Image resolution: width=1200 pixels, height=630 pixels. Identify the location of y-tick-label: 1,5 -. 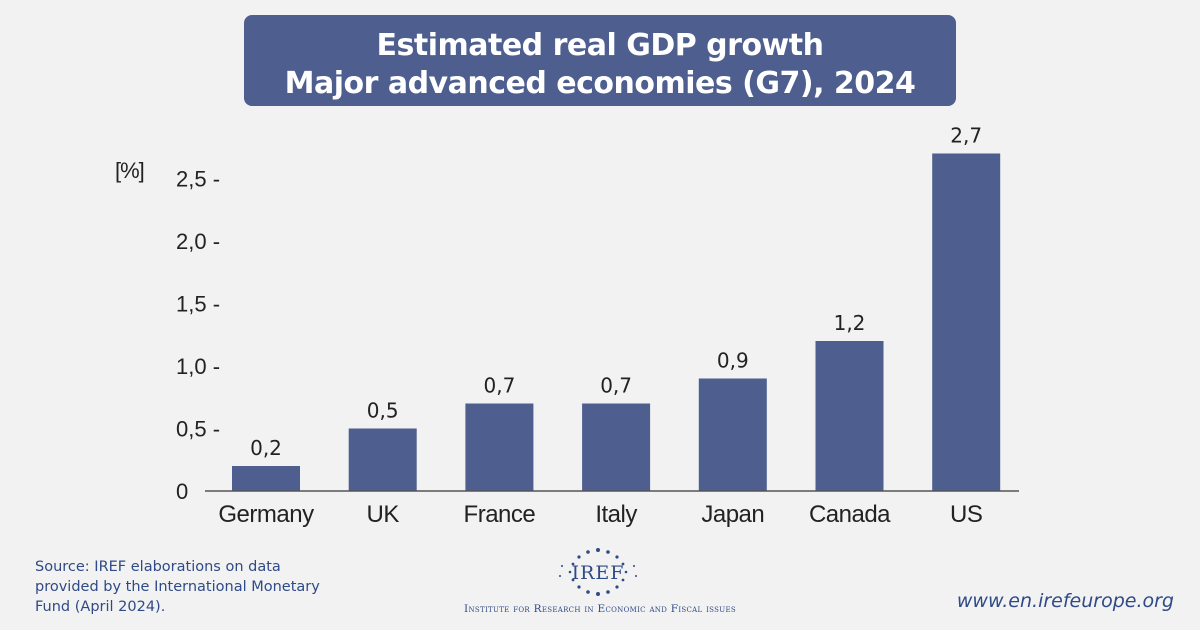
(198, 304).